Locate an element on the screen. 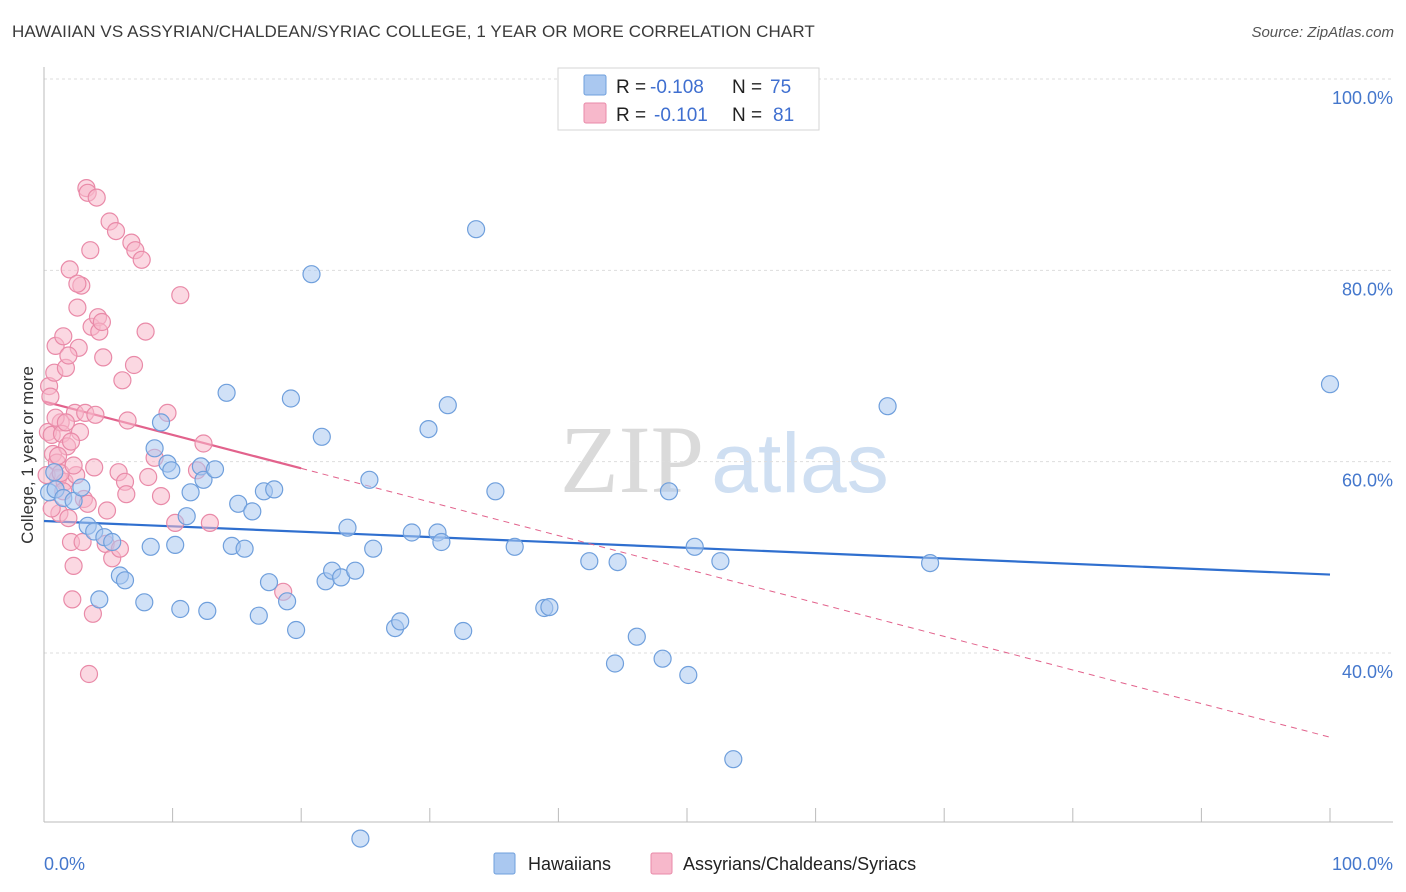 This screenshot has height=892, width=1406. x-tick-labels: 0.0% 100.0% is located at coordinates (718, 864).